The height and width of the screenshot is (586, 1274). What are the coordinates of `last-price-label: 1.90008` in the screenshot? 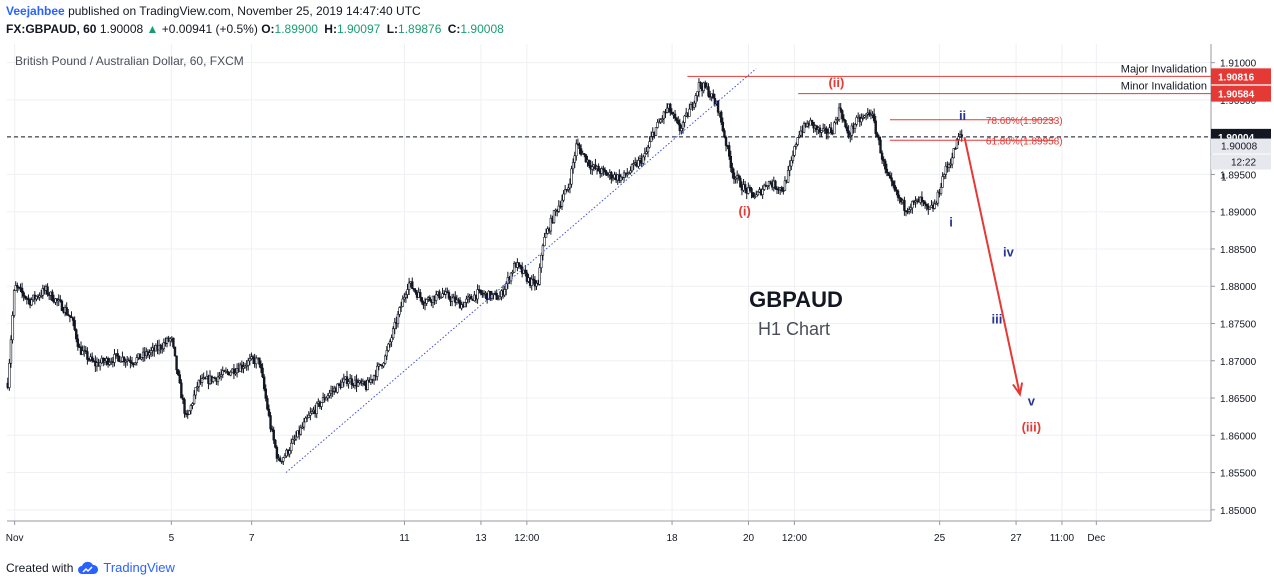 It's located at (1239, 147).